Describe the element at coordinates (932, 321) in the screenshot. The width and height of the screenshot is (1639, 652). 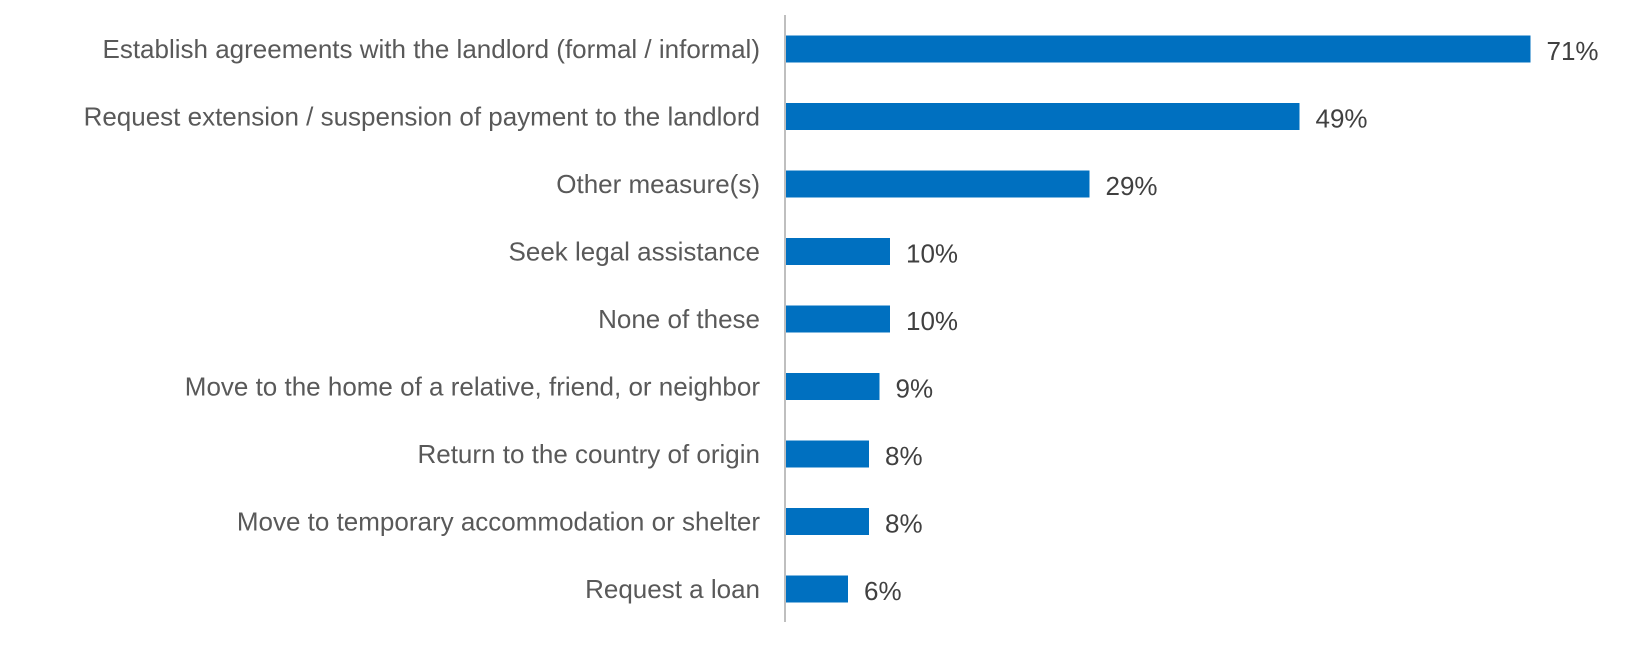
I see `value-label-4: 10%` at that location.